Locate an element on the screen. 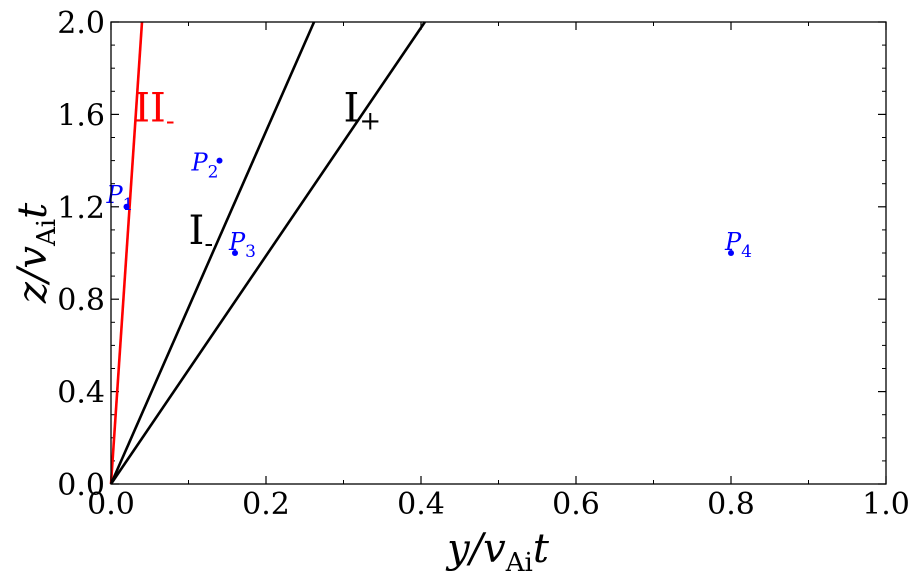 The height and width of the screenshot is (582, 917). y-tick-label: 1.6 is located at coordinates (81, 115).